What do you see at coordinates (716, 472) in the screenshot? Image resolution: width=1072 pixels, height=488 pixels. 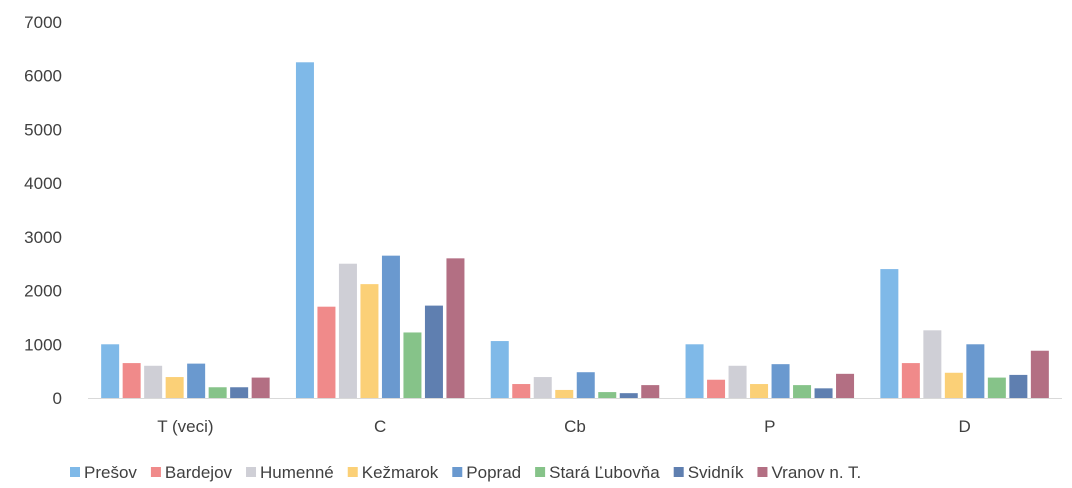 I see `legend-label: Svidník` at bounding box center [716, 472].